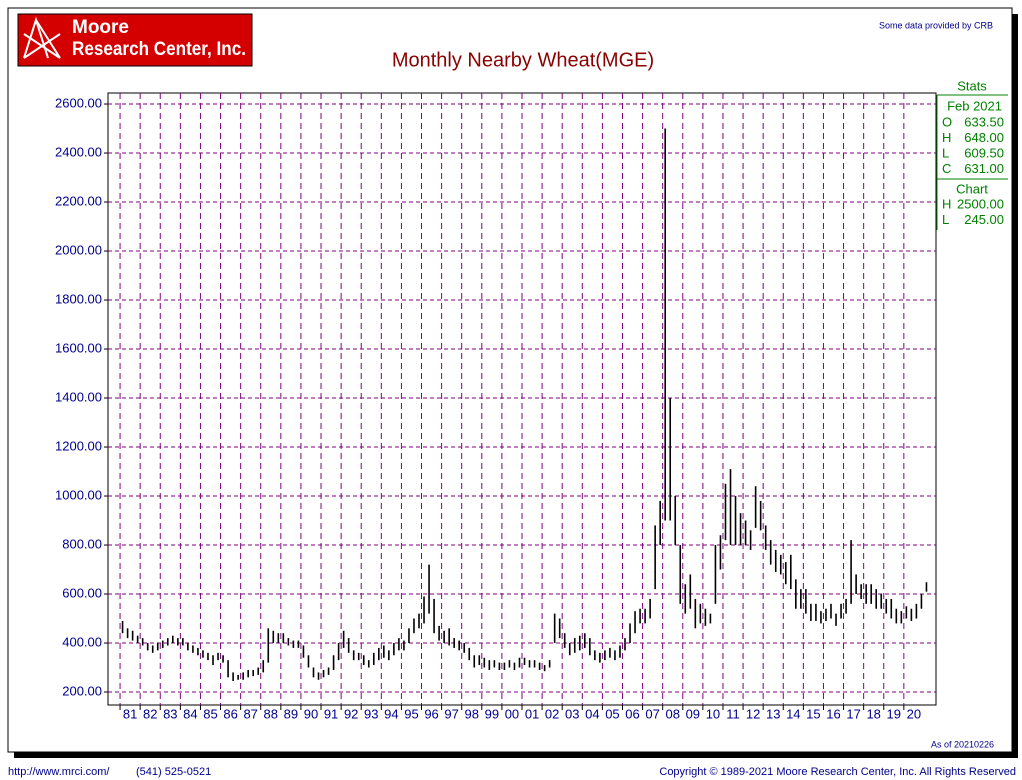  What do you see at coordinates (592, 713) in the screenshot?
I see `x-tick-label: 04` at bounding box center [592, 713].